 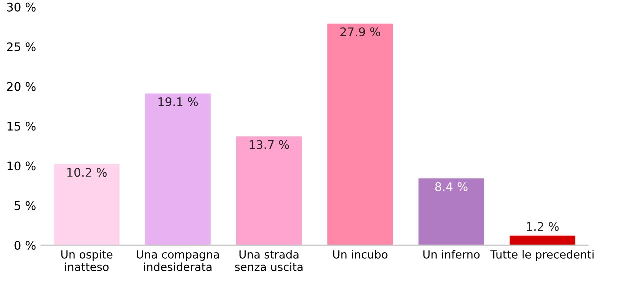 I want to click on y-tick-label: 30 %, so click(x=21, y=7).